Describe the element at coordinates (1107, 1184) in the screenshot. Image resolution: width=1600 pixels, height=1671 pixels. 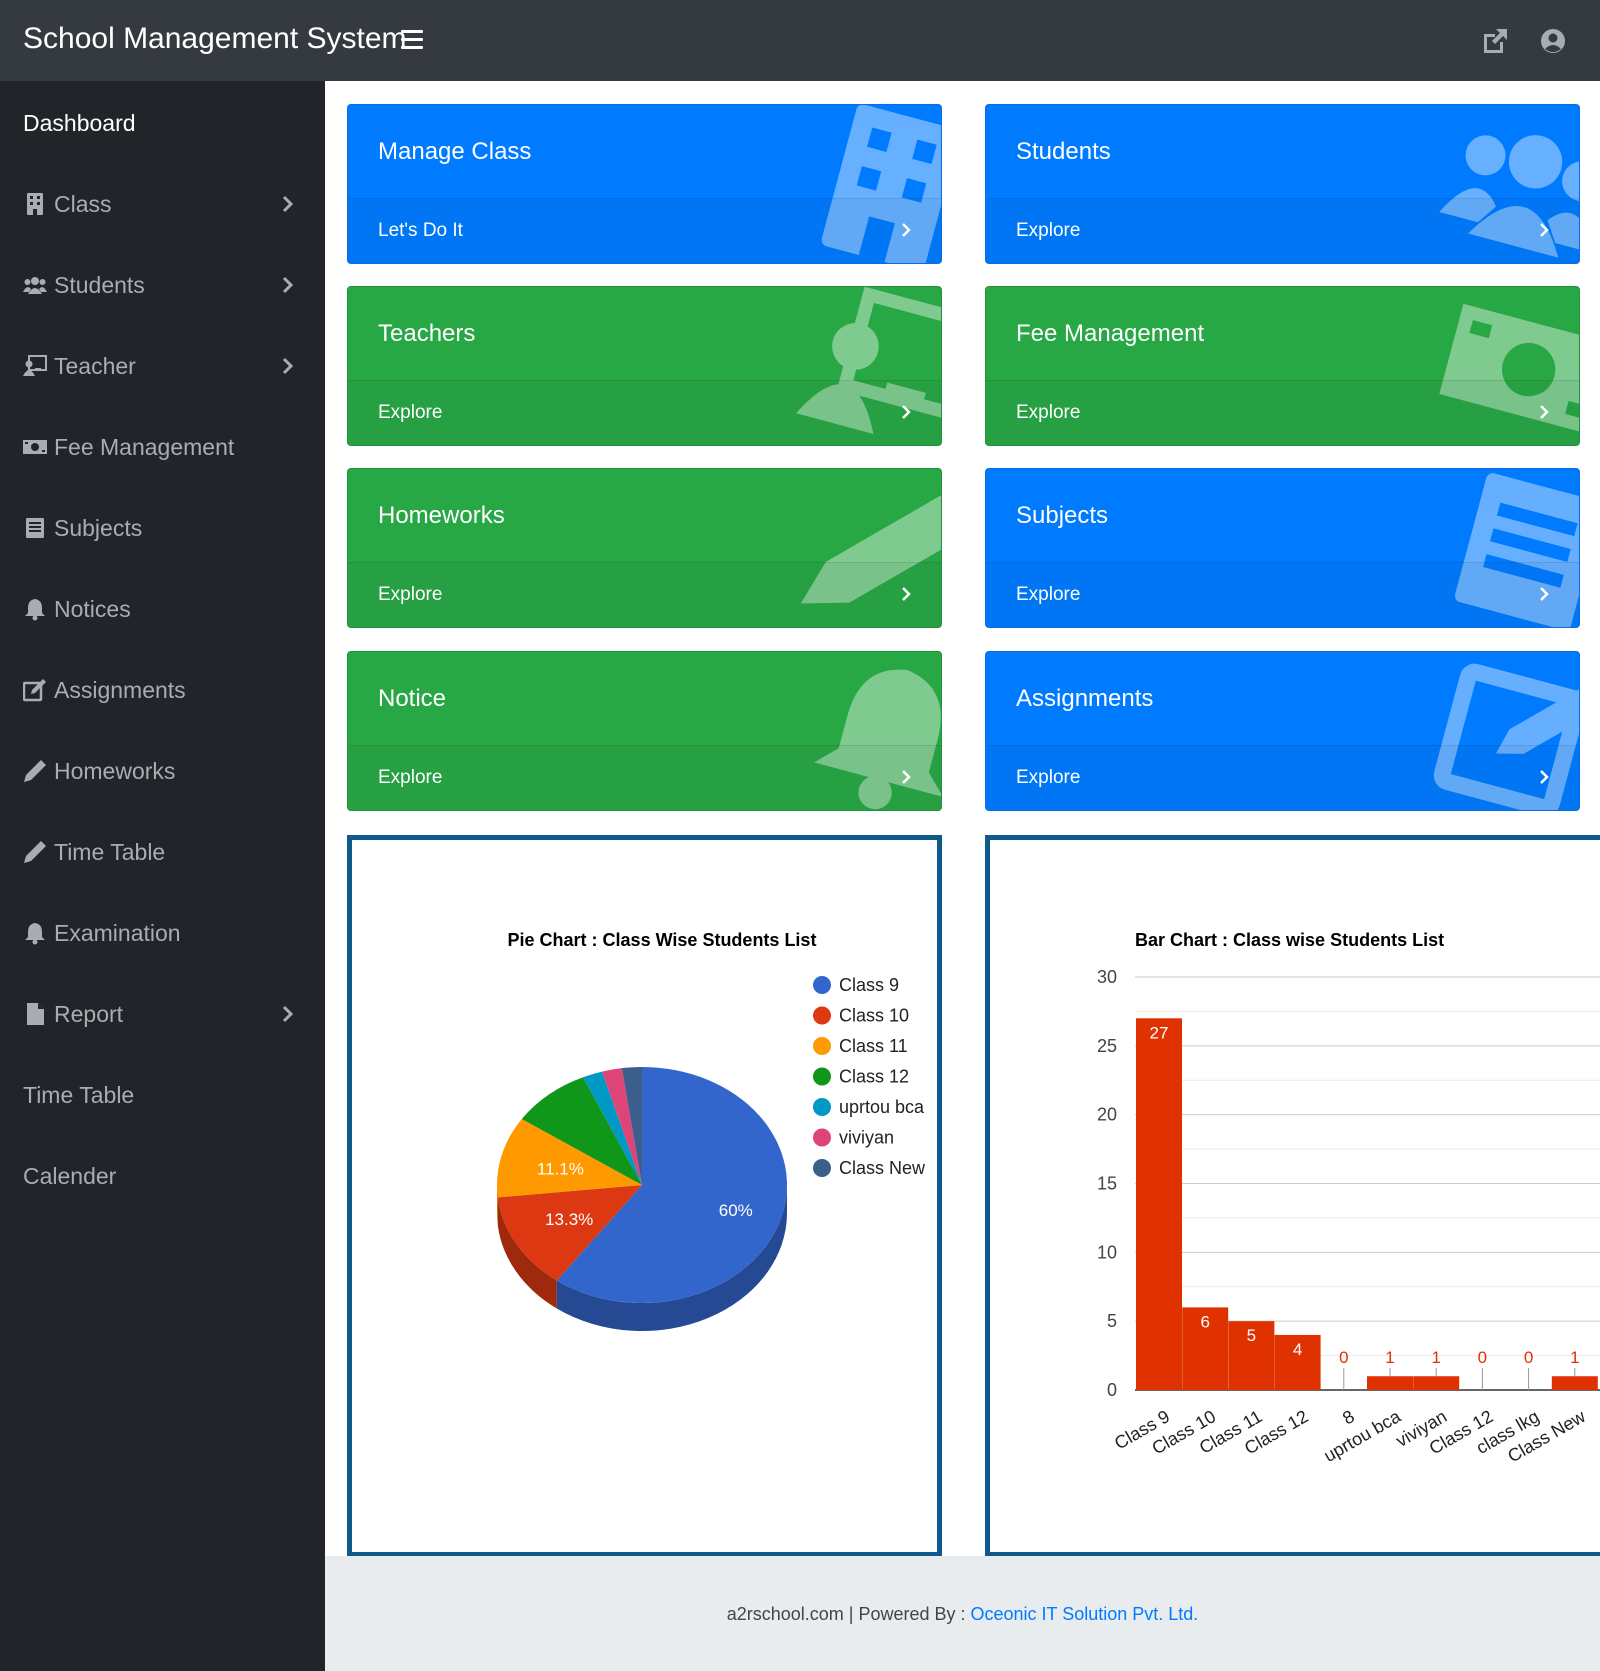
I see `y-tick-label: 15` at that location.